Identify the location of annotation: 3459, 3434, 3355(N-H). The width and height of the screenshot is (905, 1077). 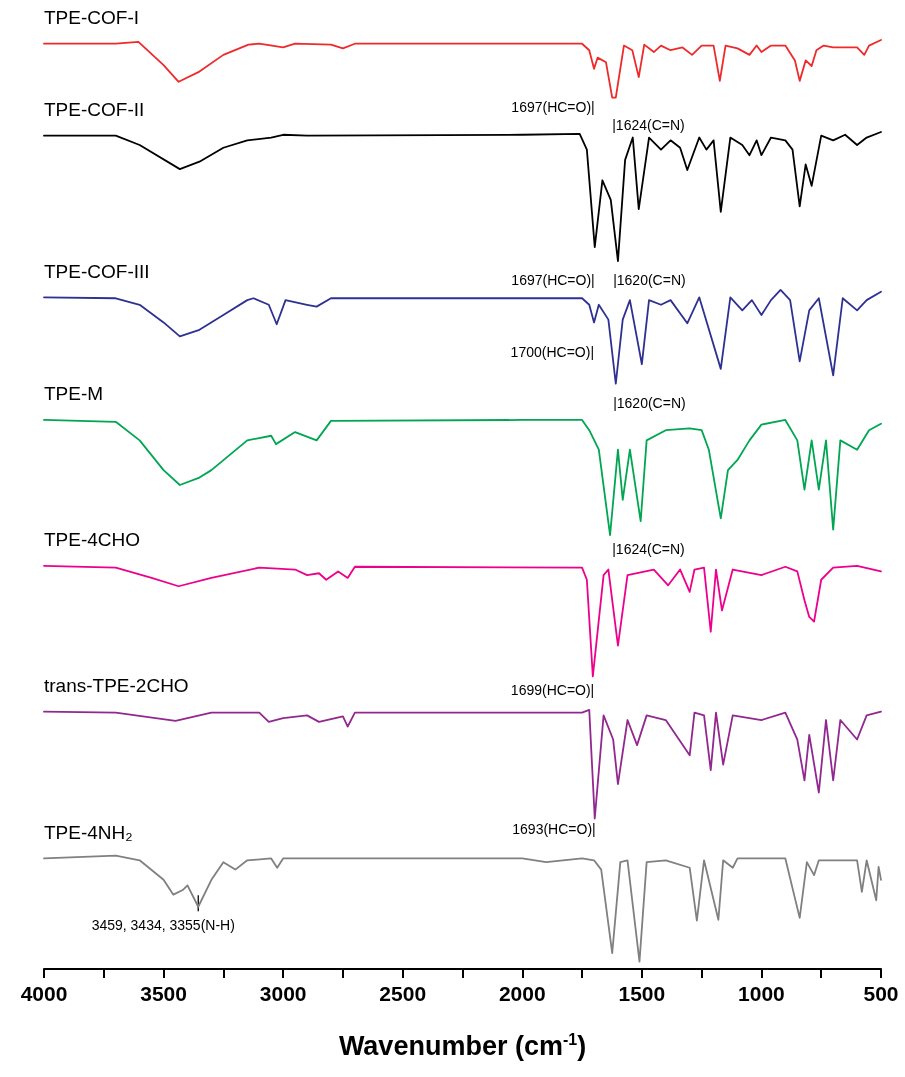
(163, 925).